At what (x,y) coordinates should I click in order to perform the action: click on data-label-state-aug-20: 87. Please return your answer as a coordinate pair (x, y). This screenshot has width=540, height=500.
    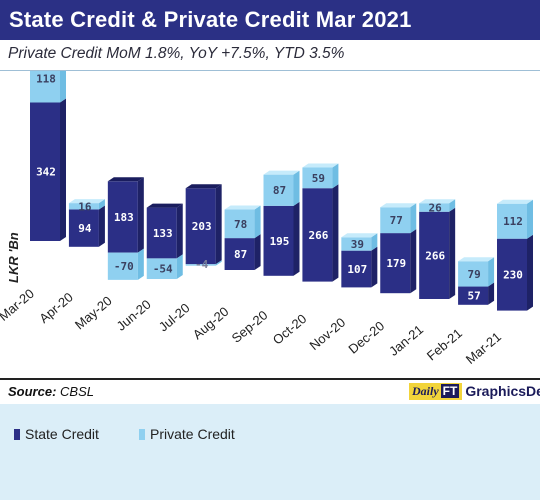
    Looking at the image, I should click on (240, 254).